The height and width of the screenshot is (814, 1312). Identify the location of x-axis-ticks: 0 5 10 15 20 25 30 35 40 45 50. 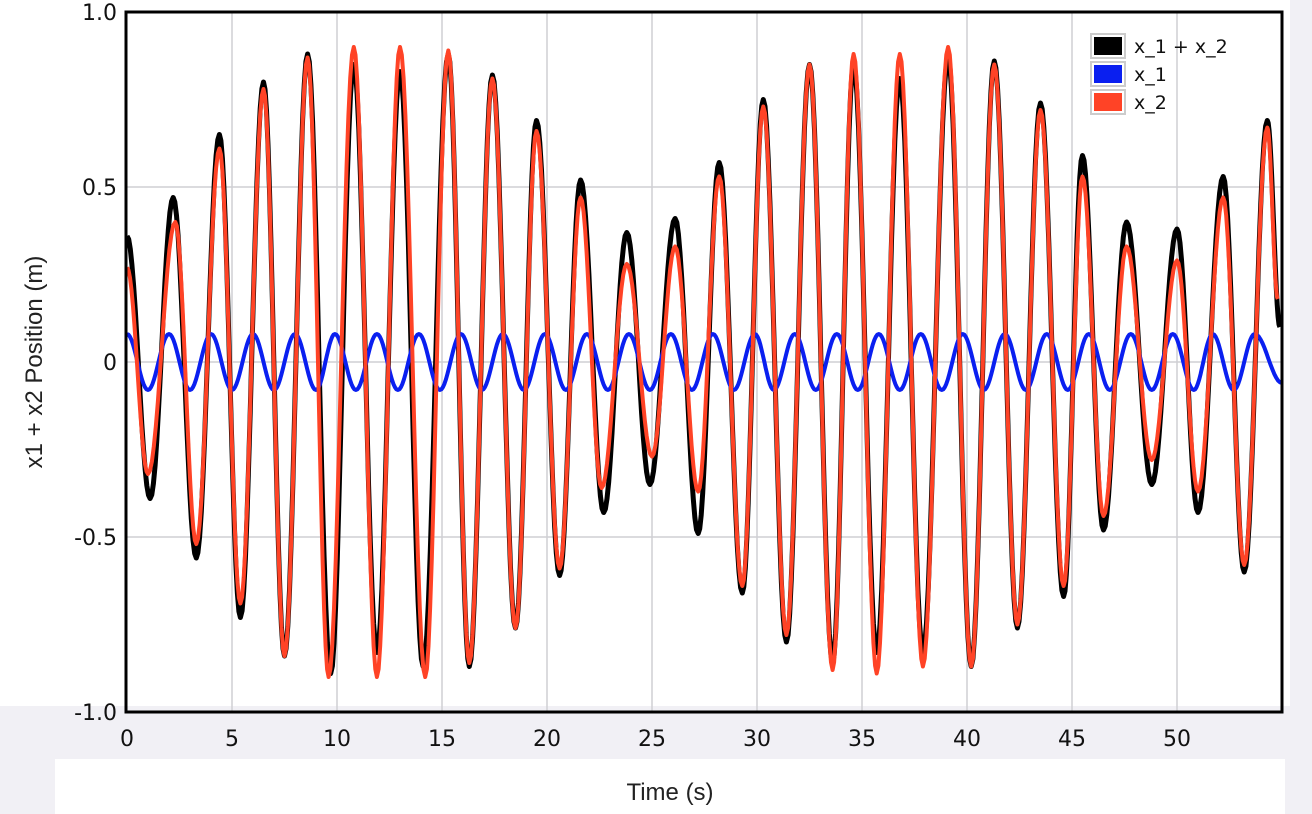
(655, 739).